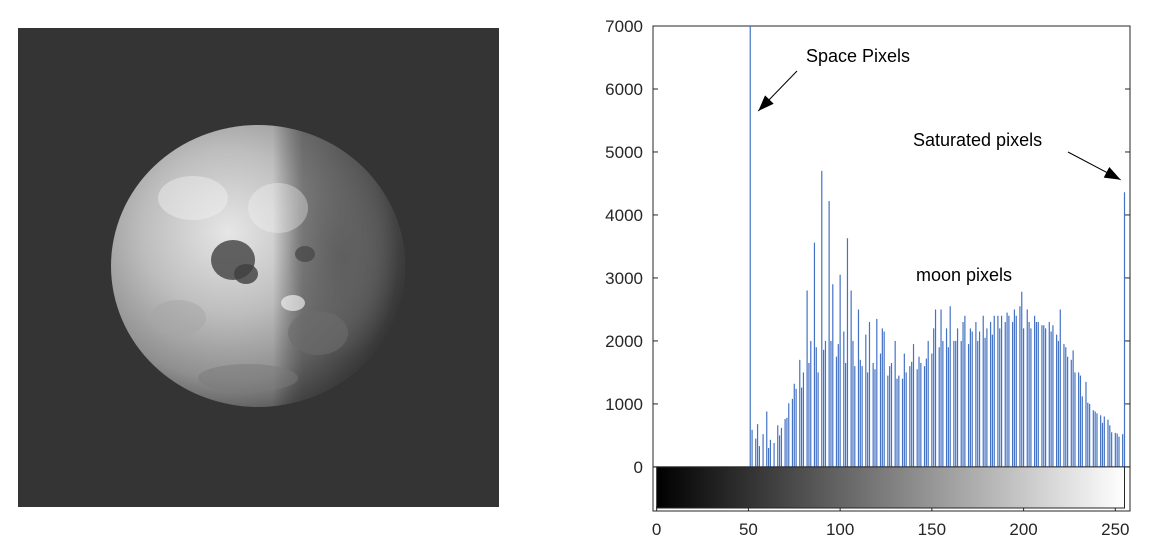  Describe the element at coordinates (1115, 529) in the screenshot. I see `x-tick-label: 250` at that location.